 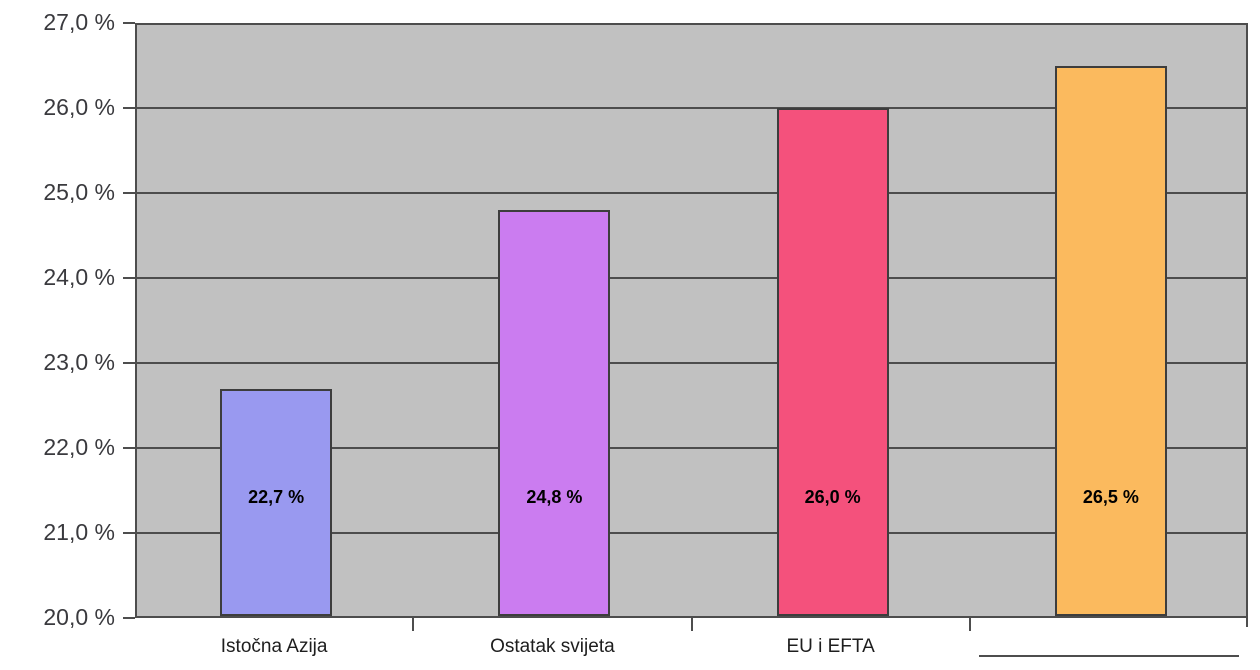 I want to click on category-label: Istočna Azija, so click(x=274, y=646).